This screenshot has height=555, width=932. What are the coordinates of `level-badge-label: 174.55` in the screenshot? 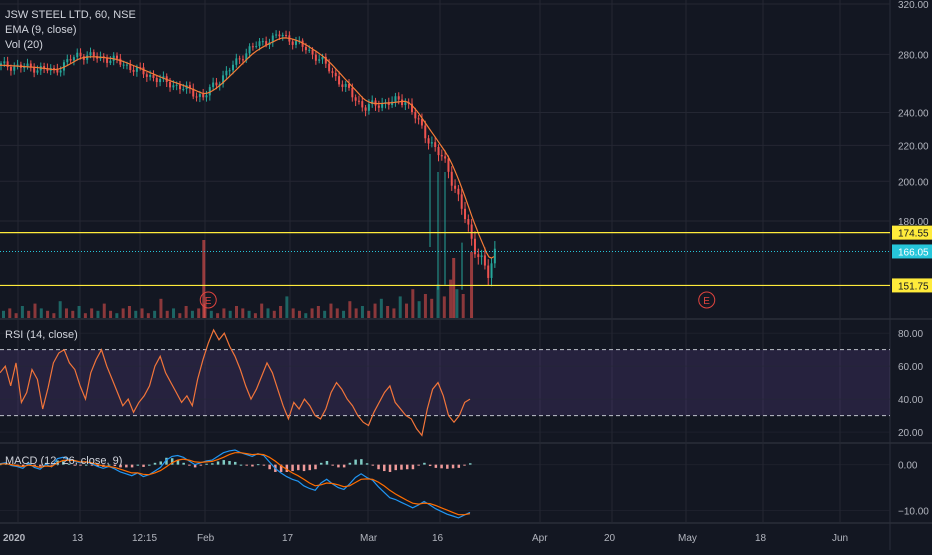 It's located at (913, 234).